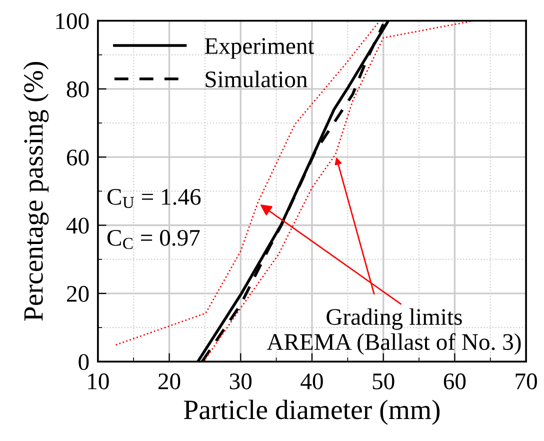 Image resolution: width=544 pixels, height=441 pixels. What do you see at coordinates (311, 381) in the screenshot?
I see `x-tick-label: 40` at bounding box center [311, 381].